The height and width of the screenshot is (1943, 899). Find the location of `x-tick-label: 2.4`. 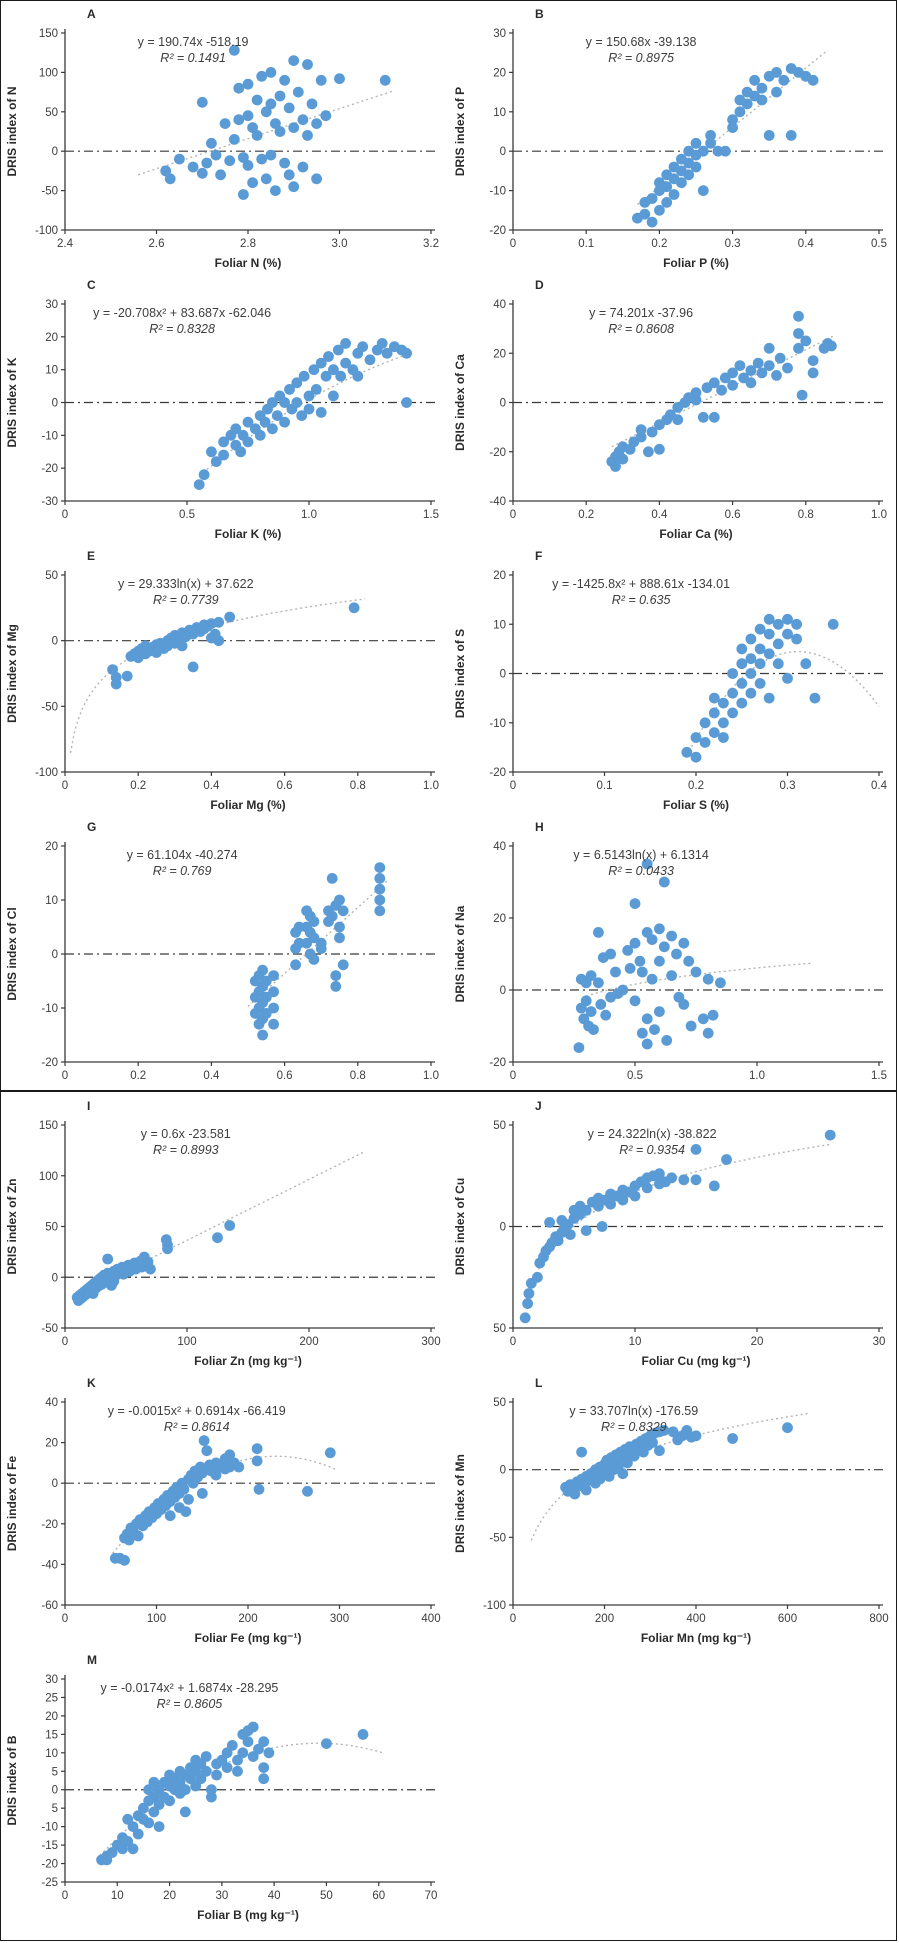

x-tick-label: 2.4 is located at coordinates (65, 244).